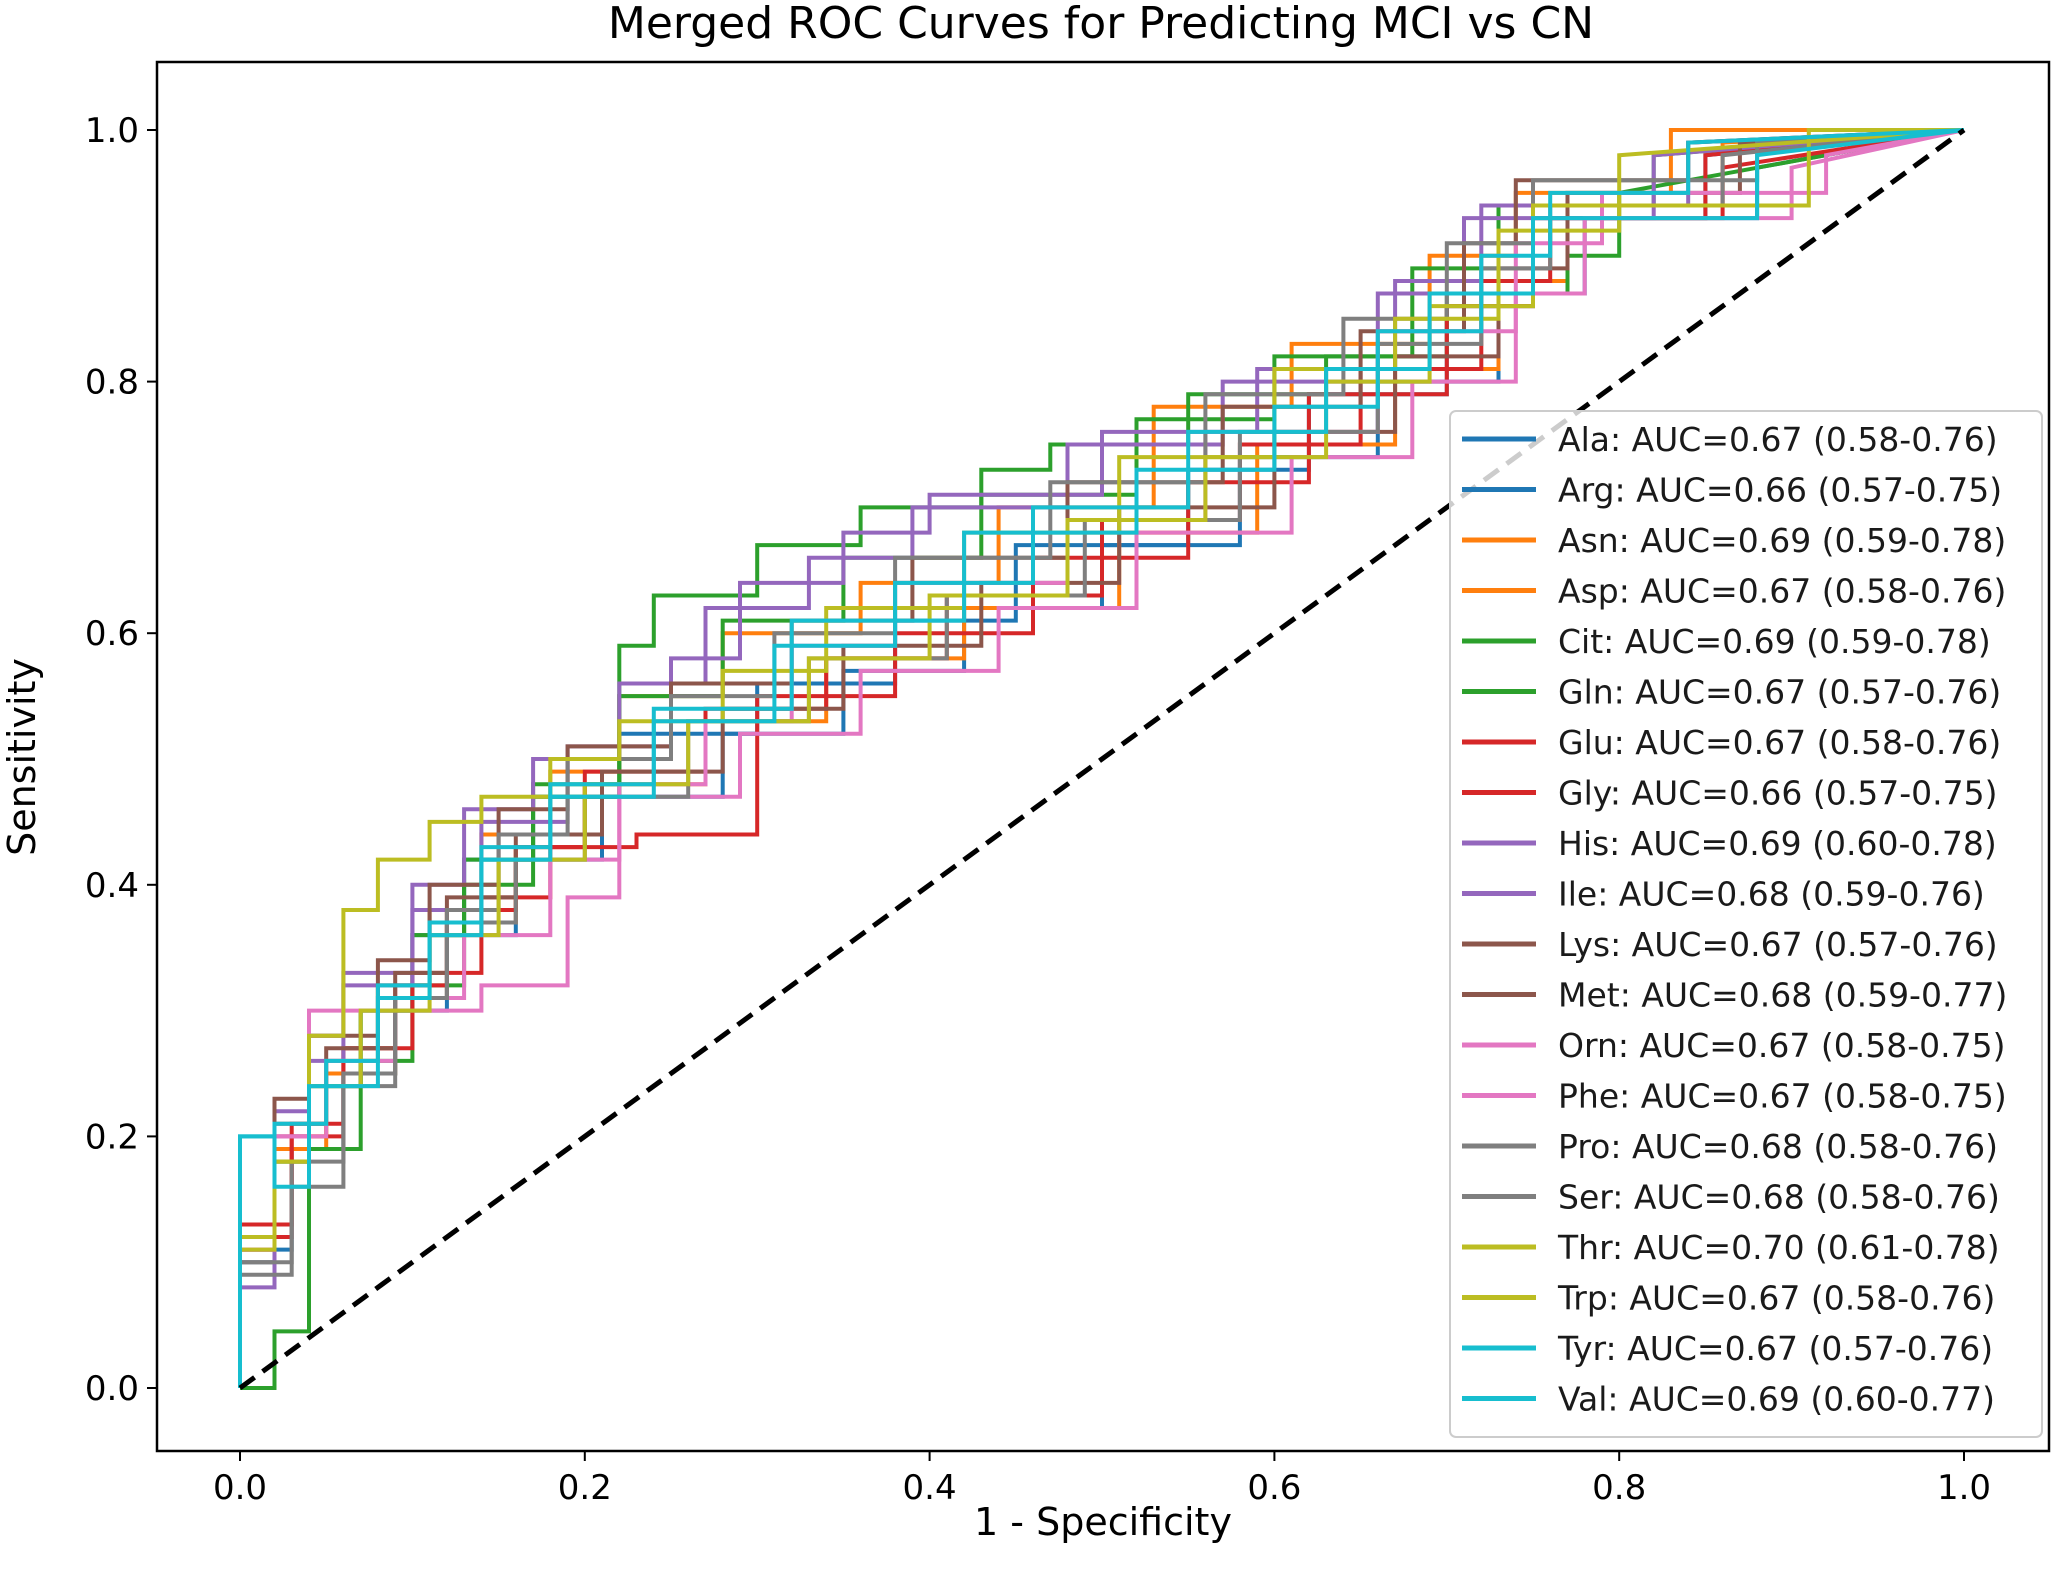 The width and height of the screenshot is (2056, 1582). What do you see at coordinates (112, 1389) in the screenshot?
I see `y-tick-label: 0.0` at bounding box center [112, 1389].